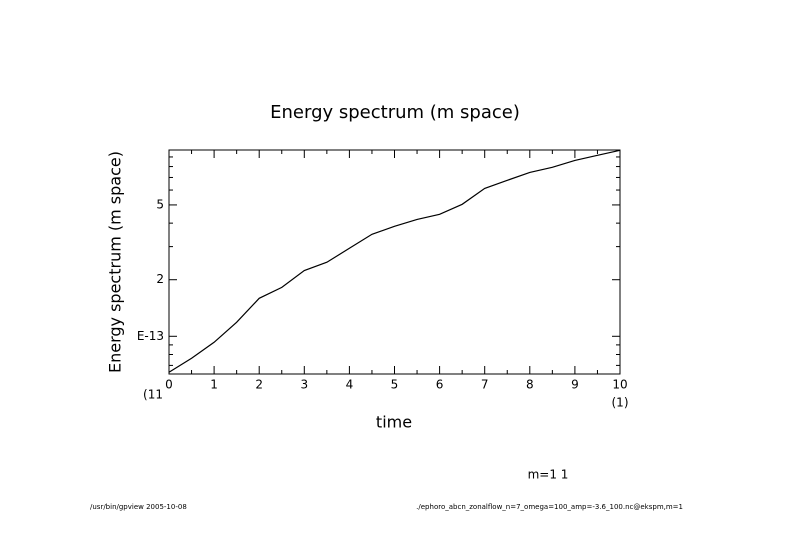 The width and height of the screenshot is (789, 558). Describe the element at coordinates (150, 336) in the screenshot. I see `y-tick-label: E-13` at that location.